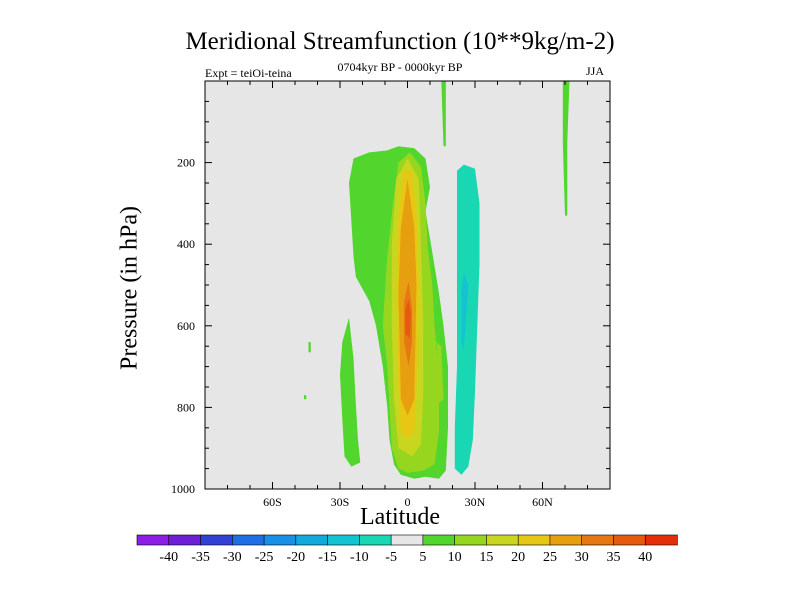 This screenshot has width=800, height=600. Describe the element at coordinates (340, 502) in the screenshot. I see `x-tick-label: 30S` at that location.